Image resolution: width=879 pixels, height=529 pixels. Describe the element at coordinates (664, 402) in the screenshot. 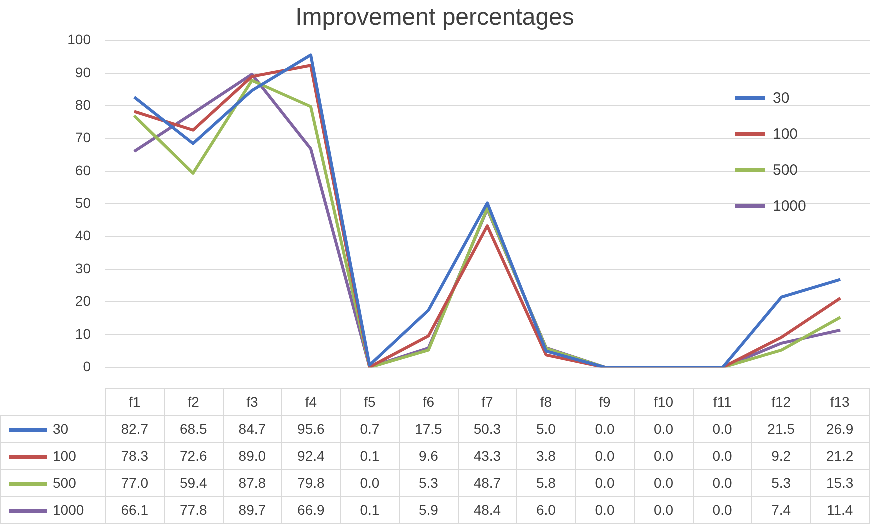

I see `x-tick-label: f10` at that location.